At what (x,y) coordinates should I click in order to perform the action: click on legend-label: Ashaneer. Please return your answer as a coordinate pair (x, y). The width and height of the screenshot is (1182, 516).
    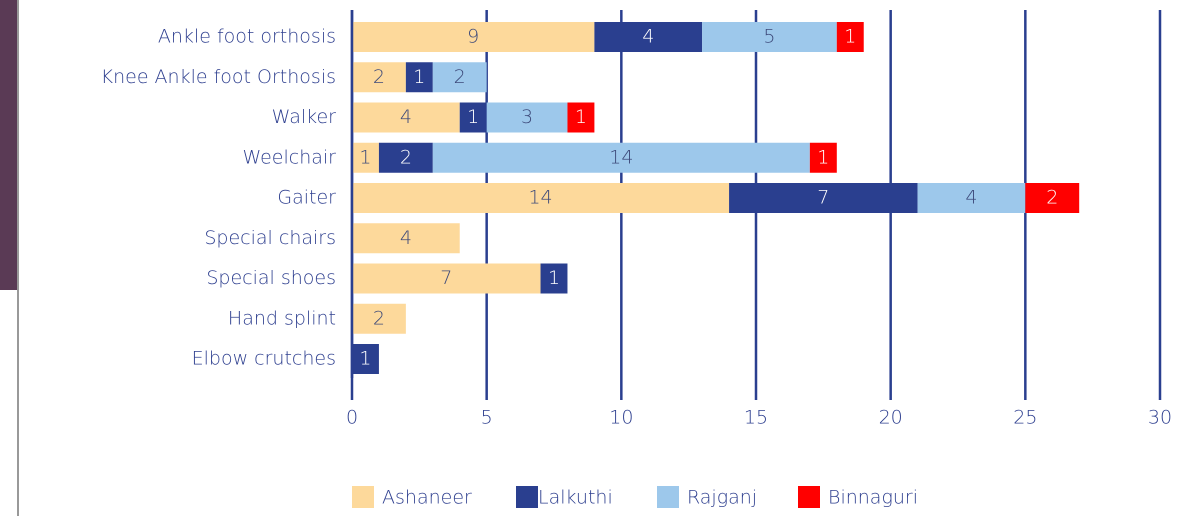
    Looking at the image, I should click on (427, 498).